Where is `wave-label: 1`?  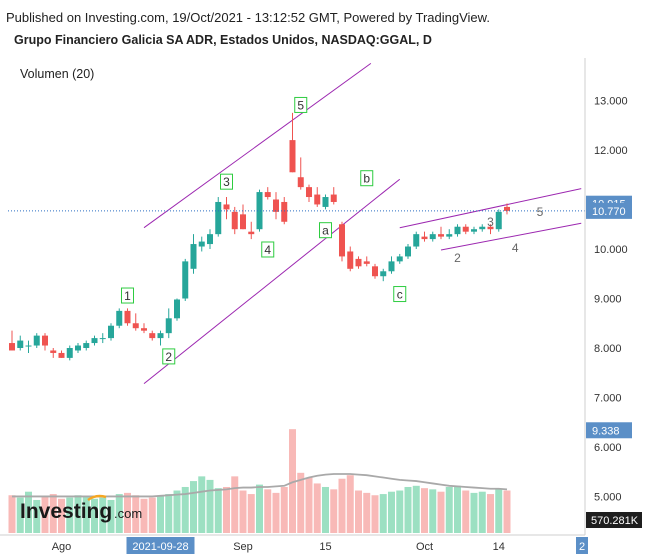 wave-label: 1 is located at coordinates (127, 295).